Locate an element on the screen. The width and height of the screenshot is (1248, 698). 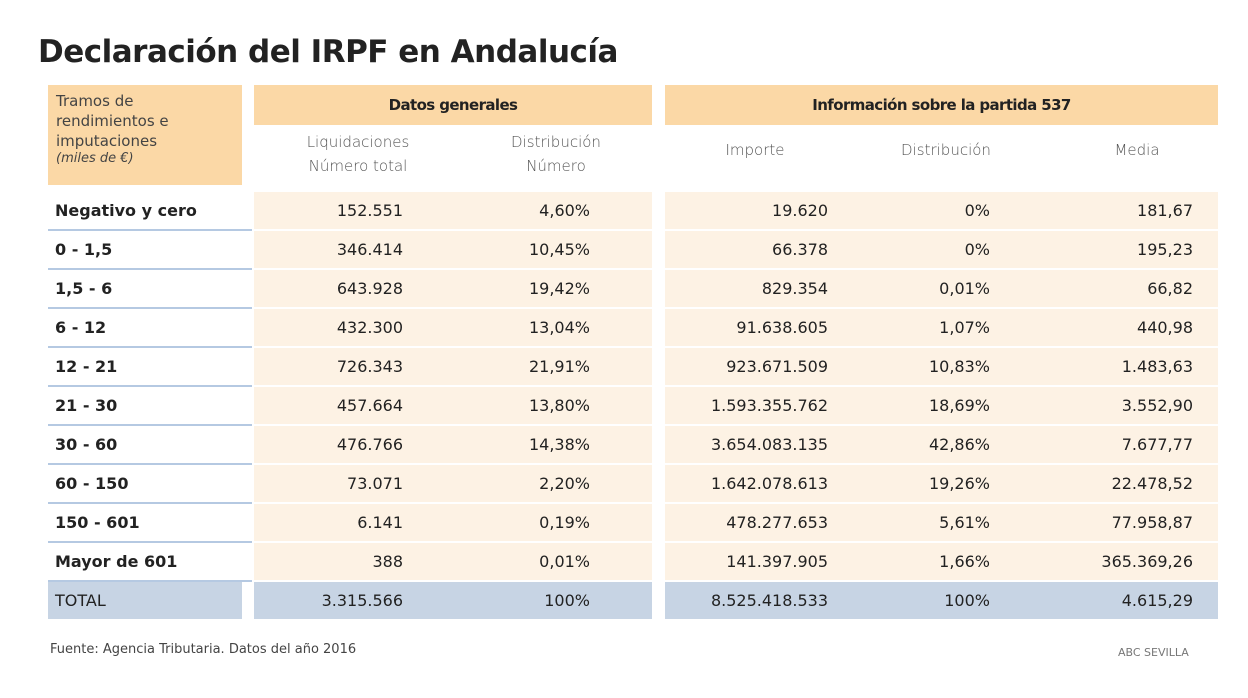
row-label: 60 - 150 is located at coordinates (92, 483).